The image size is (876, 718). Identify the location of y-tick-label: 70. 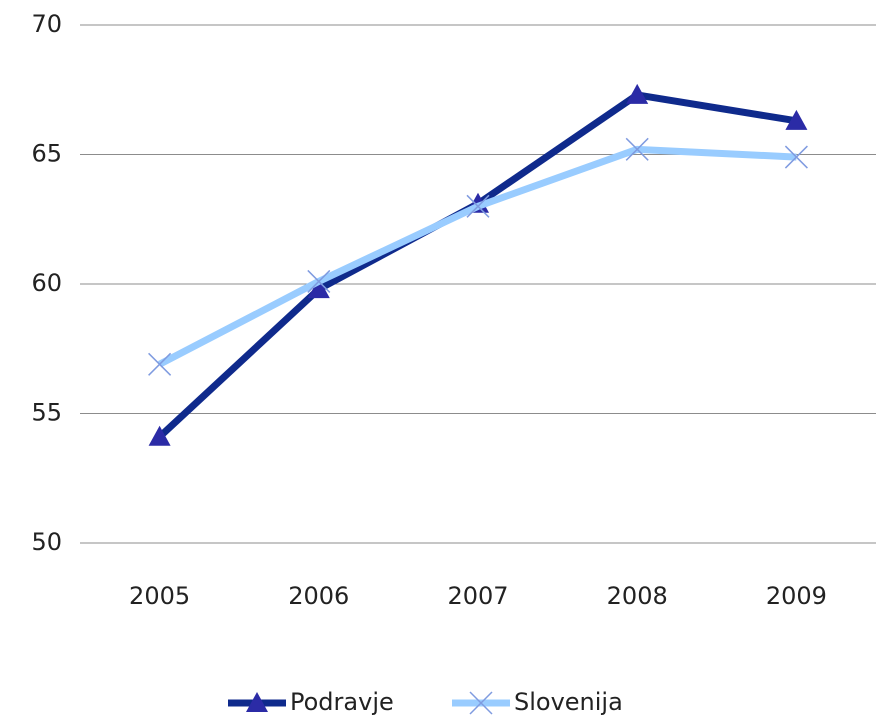
(46, 24).